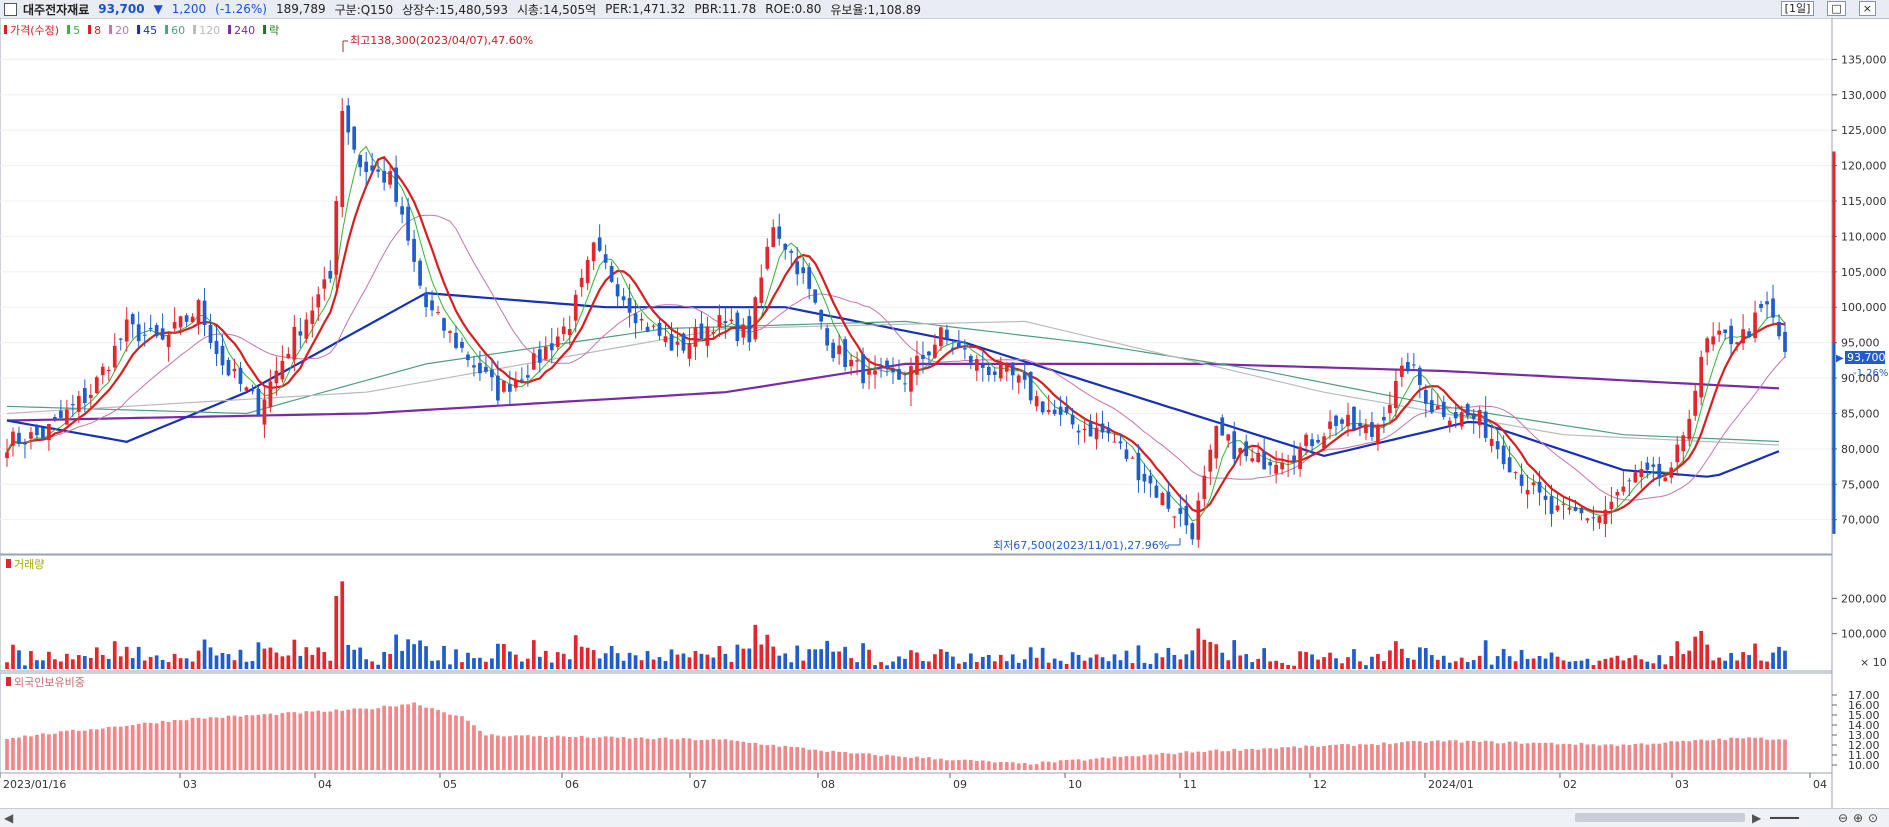 This screenshot has width=1889, height=827. What do you see at coordinates (1836, 8) in the screenshot?
I see `maximize-icon: □` at bounding box center [1836, 8].